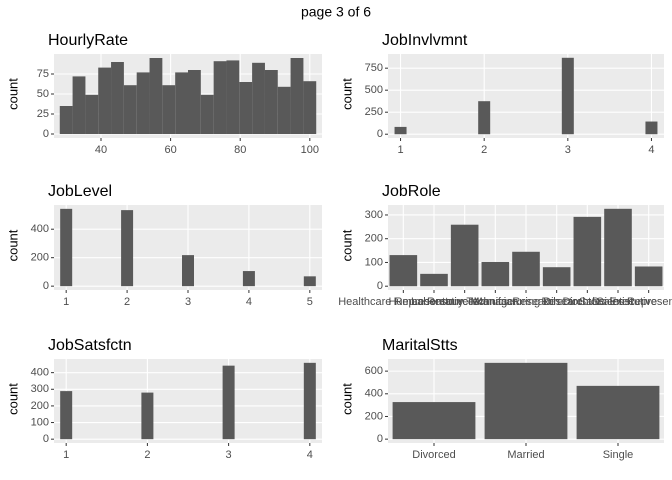  Describe the element at coordinates (88, 40) in the screenshot. I see `panel-title: HourlyRate` at that location.